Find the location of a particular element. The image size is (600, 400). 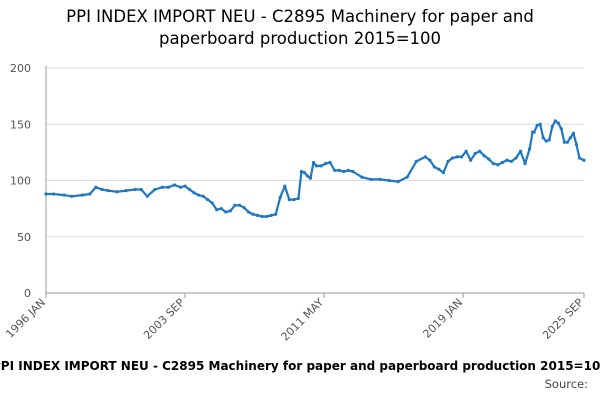

x-axis-ticks: 1996 JAN 2003 SEP 2011 MAY 2019 JAN 2025 SEP is located at coordinates (294, 318).